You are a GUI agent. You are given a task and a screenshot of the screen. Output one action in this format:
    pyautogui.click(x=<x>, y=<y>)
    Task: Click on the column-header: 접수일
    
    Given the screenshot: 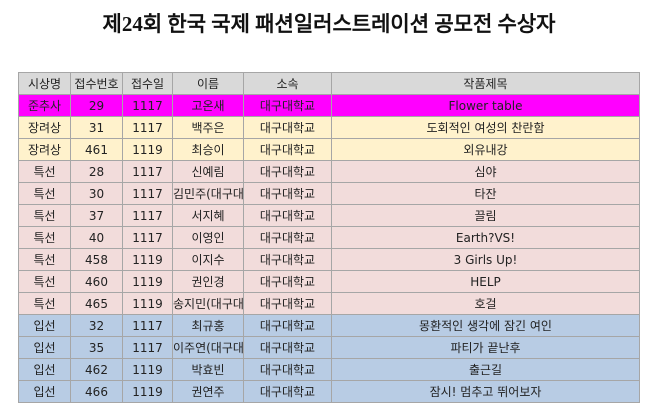 What is the action you would take?
    pyautogui.click(x=147, y=83)
    